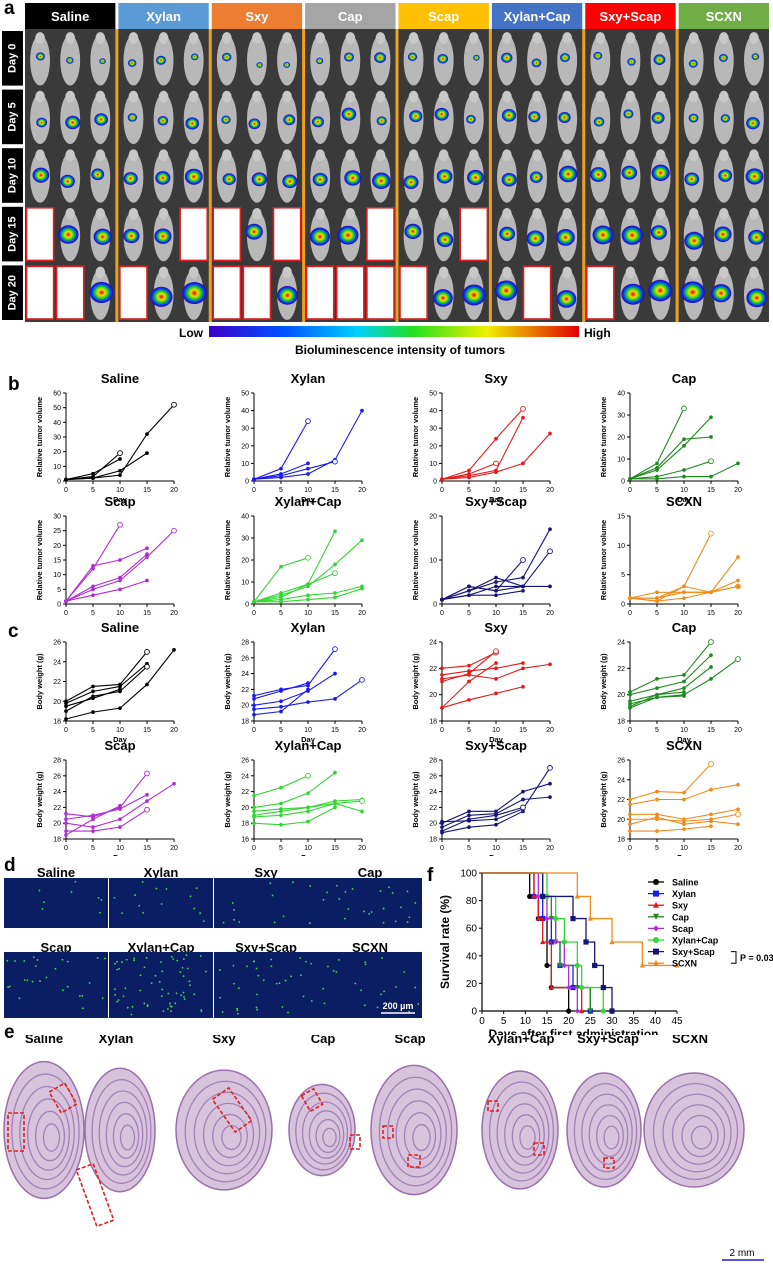  What do you see at coordinates (120, 739) in the screenshot?
I see `x-axis-label: Day` at bounding box center [120, 739].